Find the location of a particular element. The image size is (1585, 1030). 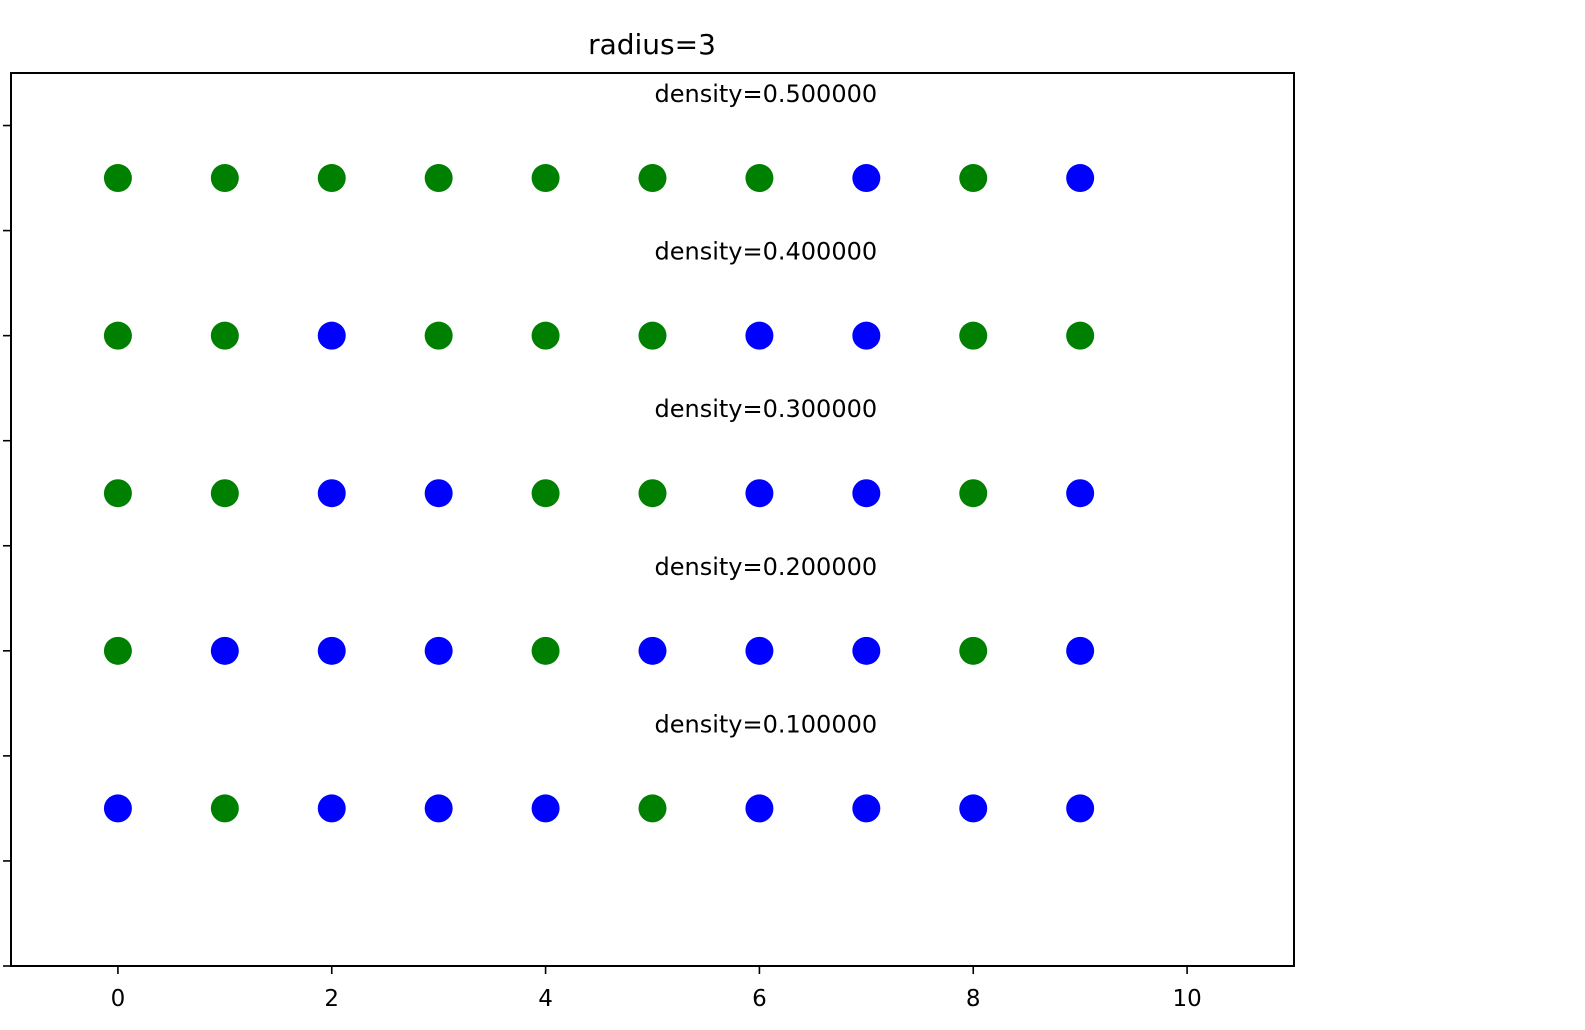

density-annotation: density=0.100000 is located at coordinates (766, 724).